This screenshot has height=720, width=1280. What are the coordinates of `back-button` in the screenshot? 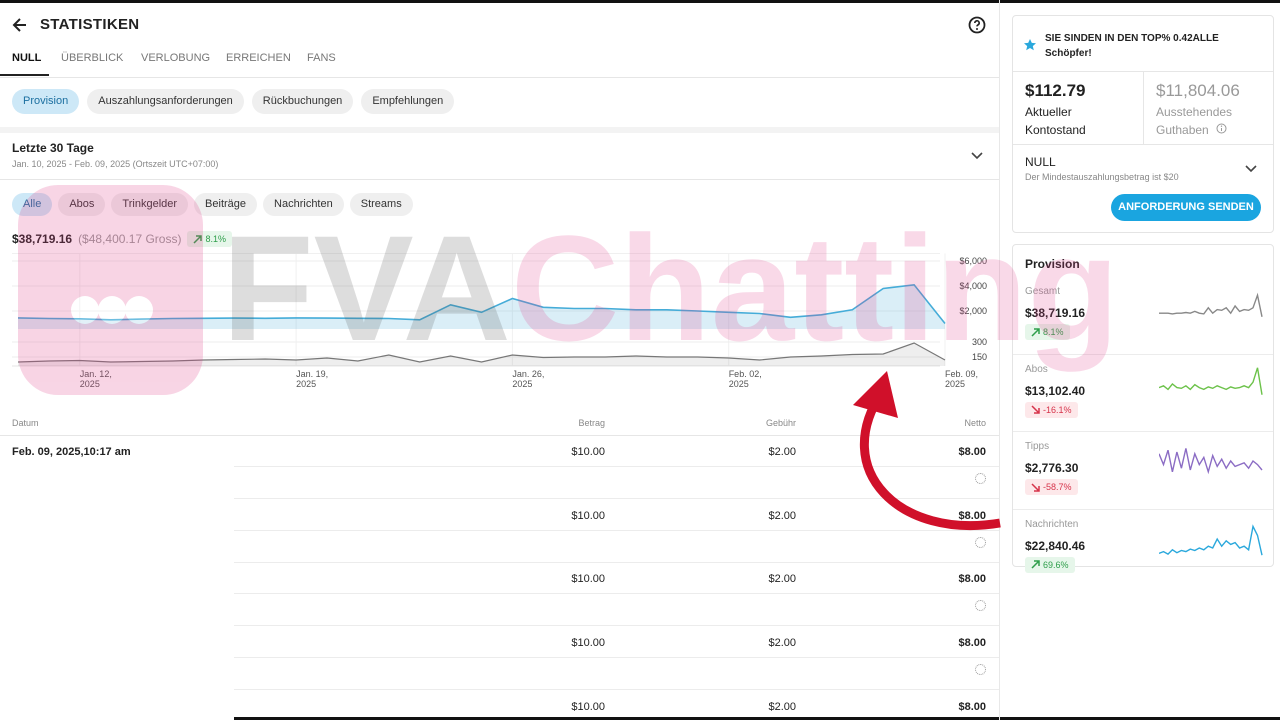 It's located at (20, 25).